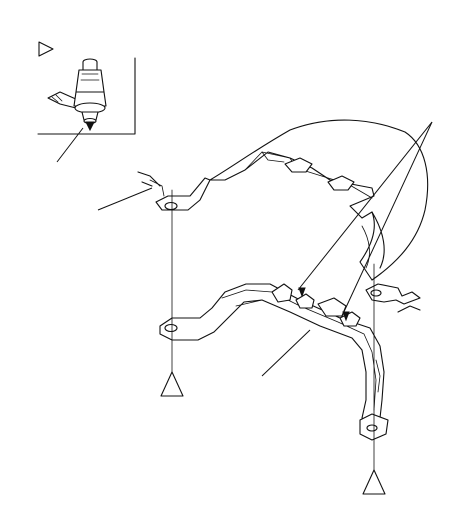  Describe the element at coordinates (171, 206) in the screenshot. I see `front-left-mount-hole` at that location.